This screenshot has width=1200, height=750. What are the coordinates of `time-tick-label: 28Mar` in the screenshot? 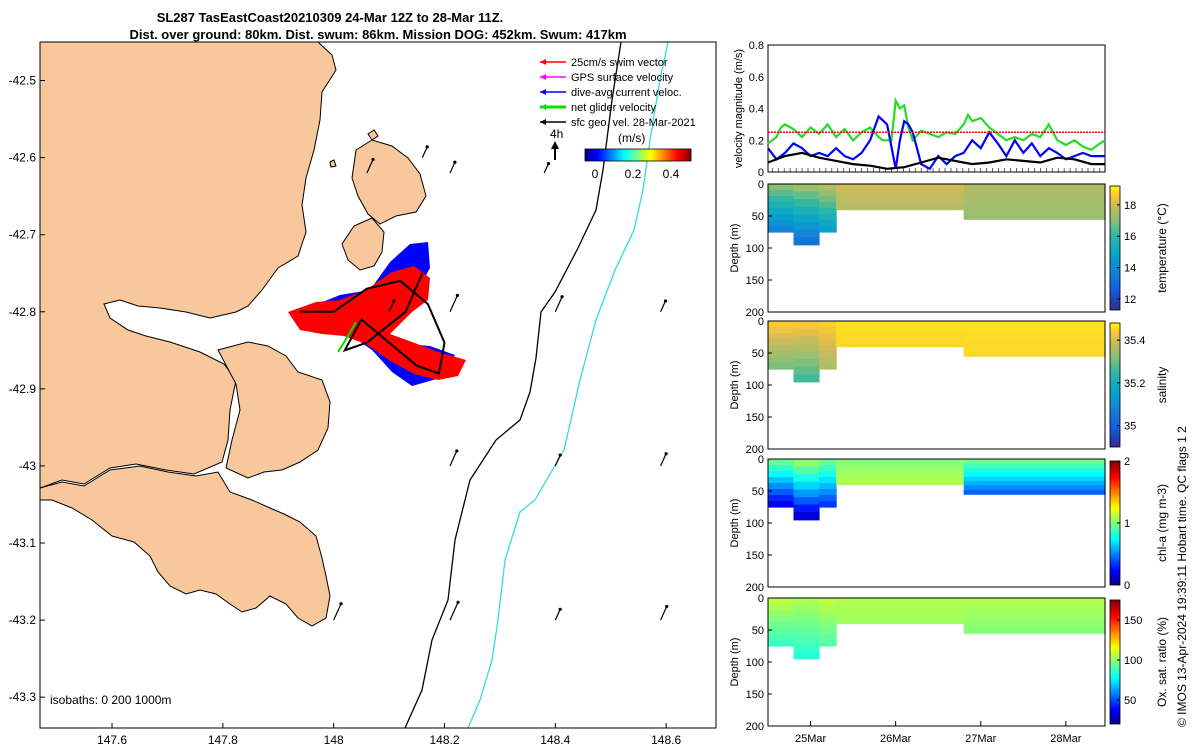 It's located at (1066, 739).